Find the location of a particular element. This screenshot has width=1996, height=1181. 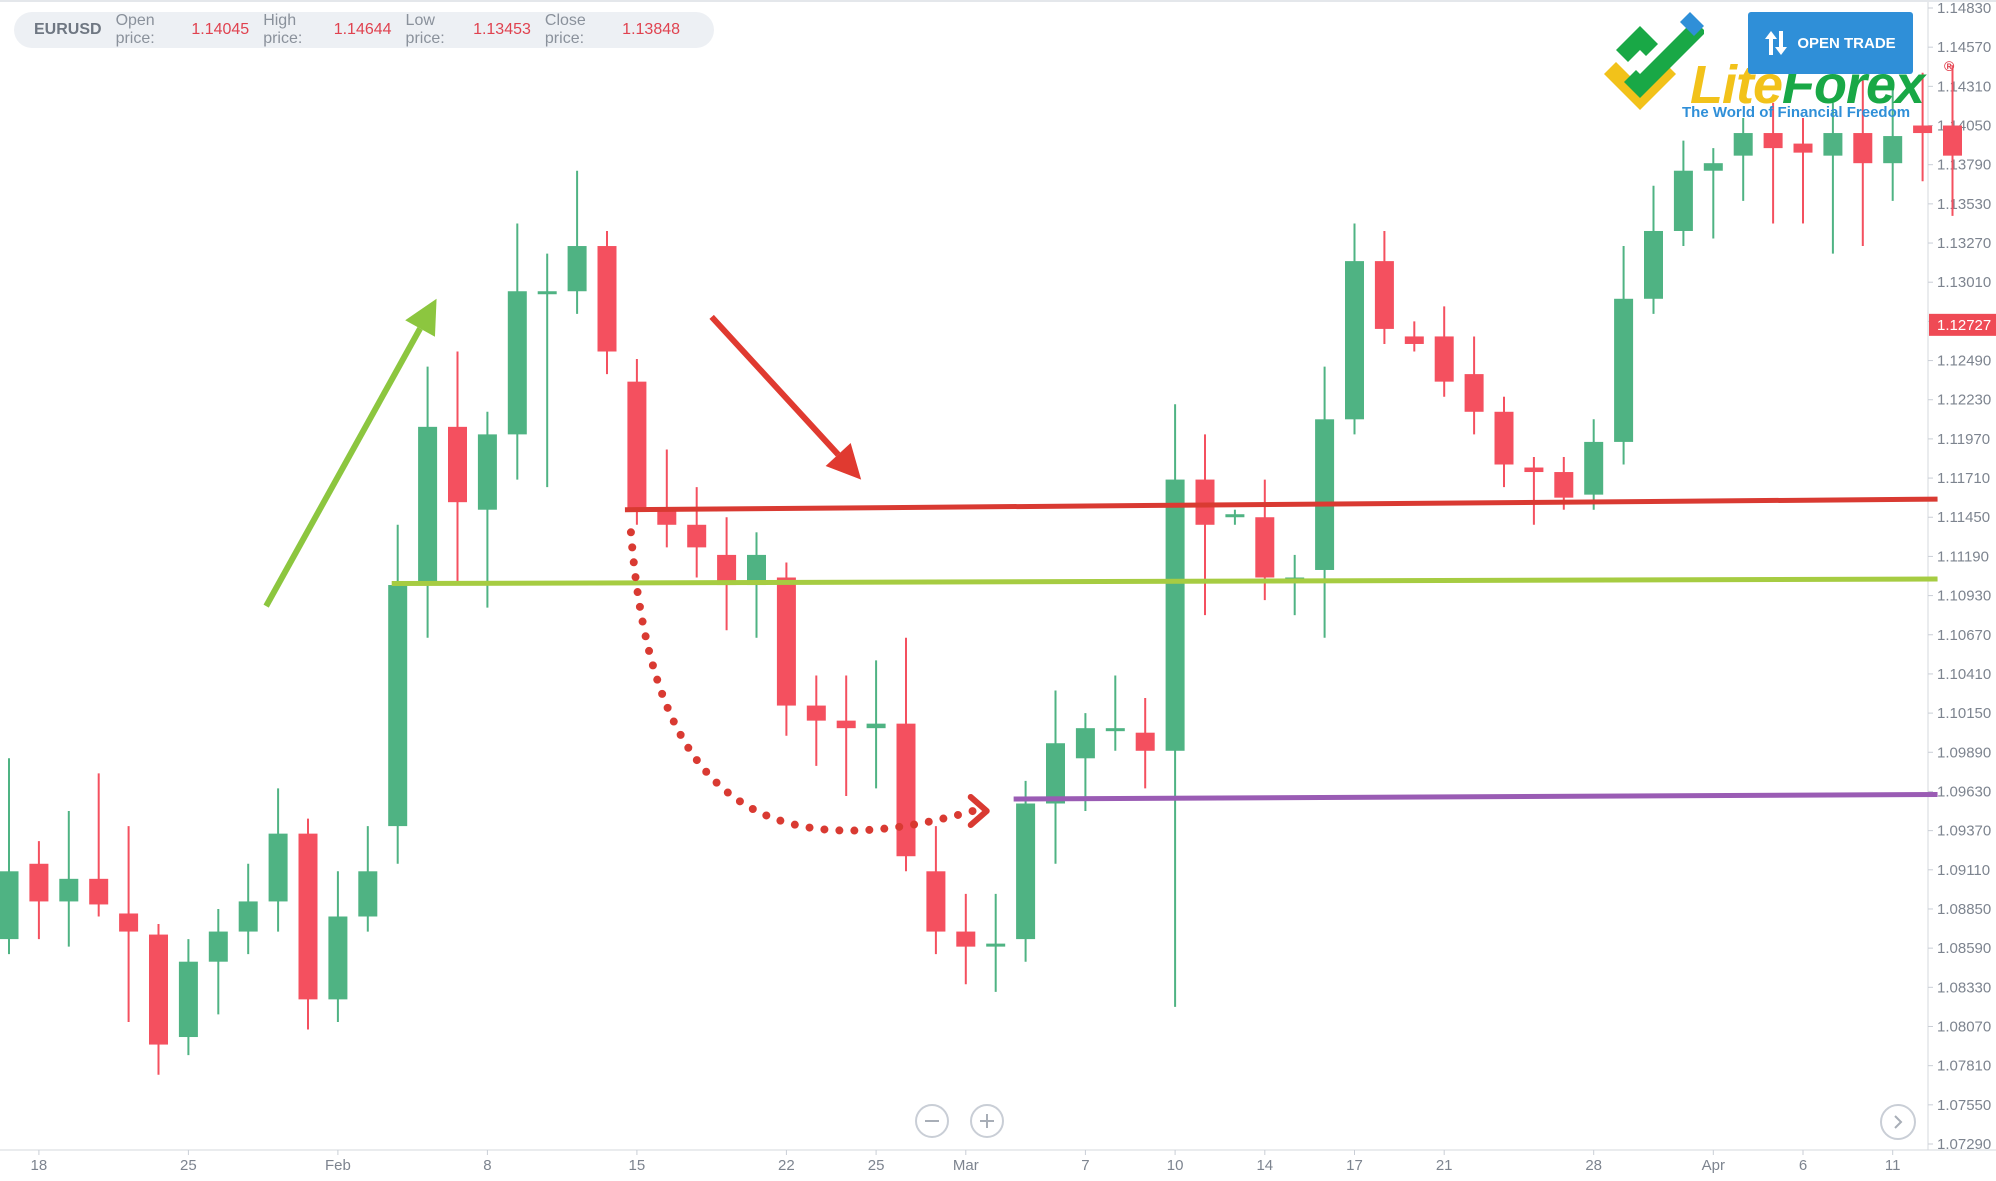

y-tick-label: 1.10150 is located at coordinates (1964, 713).